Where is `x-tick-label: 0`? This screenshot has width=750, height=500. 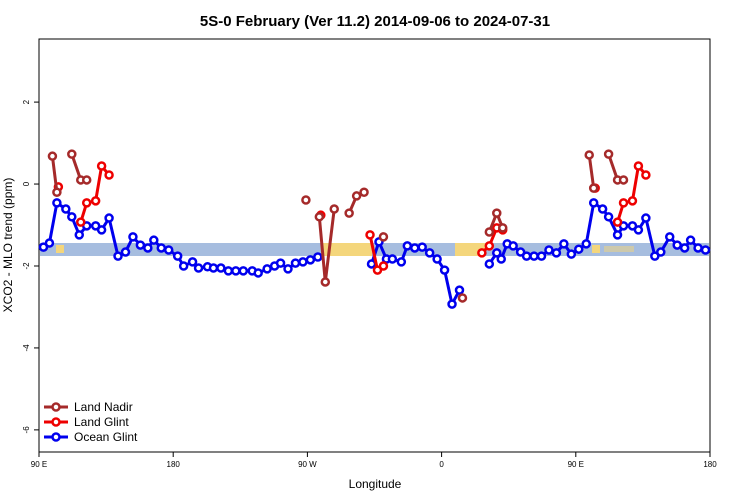
x-tick-label: 0 is located at coordinates (441, 464).